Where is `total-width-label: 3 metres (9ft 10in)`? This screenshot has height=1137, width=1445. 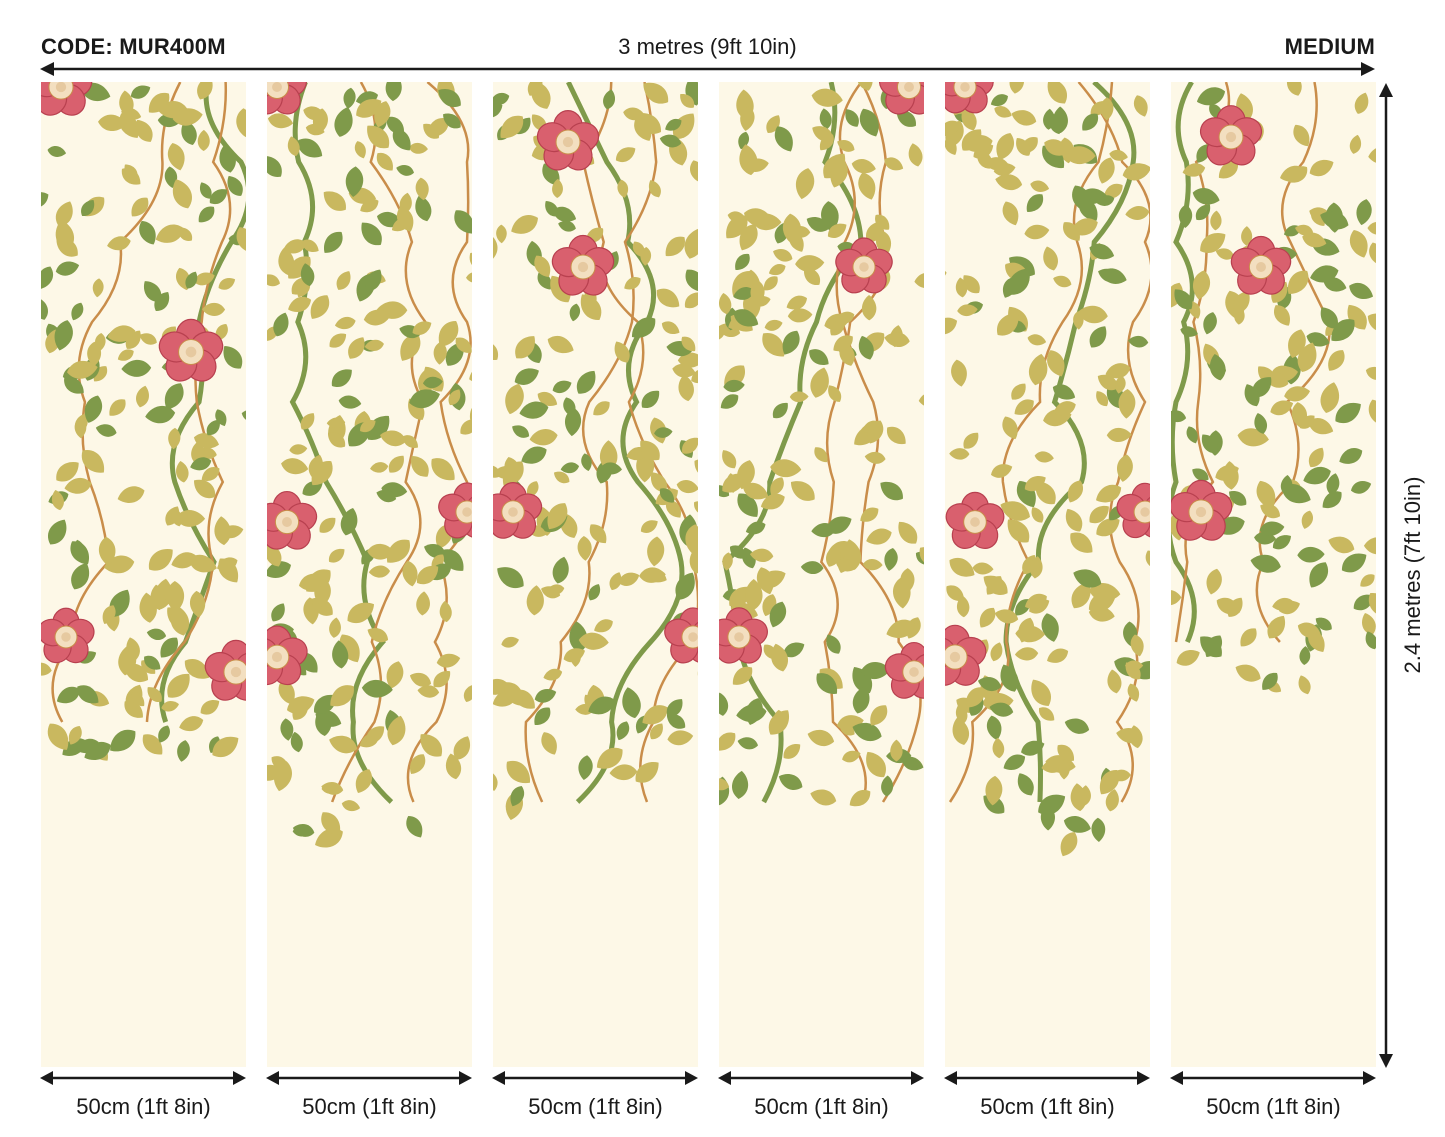
total-width-label: 3 metres (9ft 10in) is located at coordinates (707, 46).